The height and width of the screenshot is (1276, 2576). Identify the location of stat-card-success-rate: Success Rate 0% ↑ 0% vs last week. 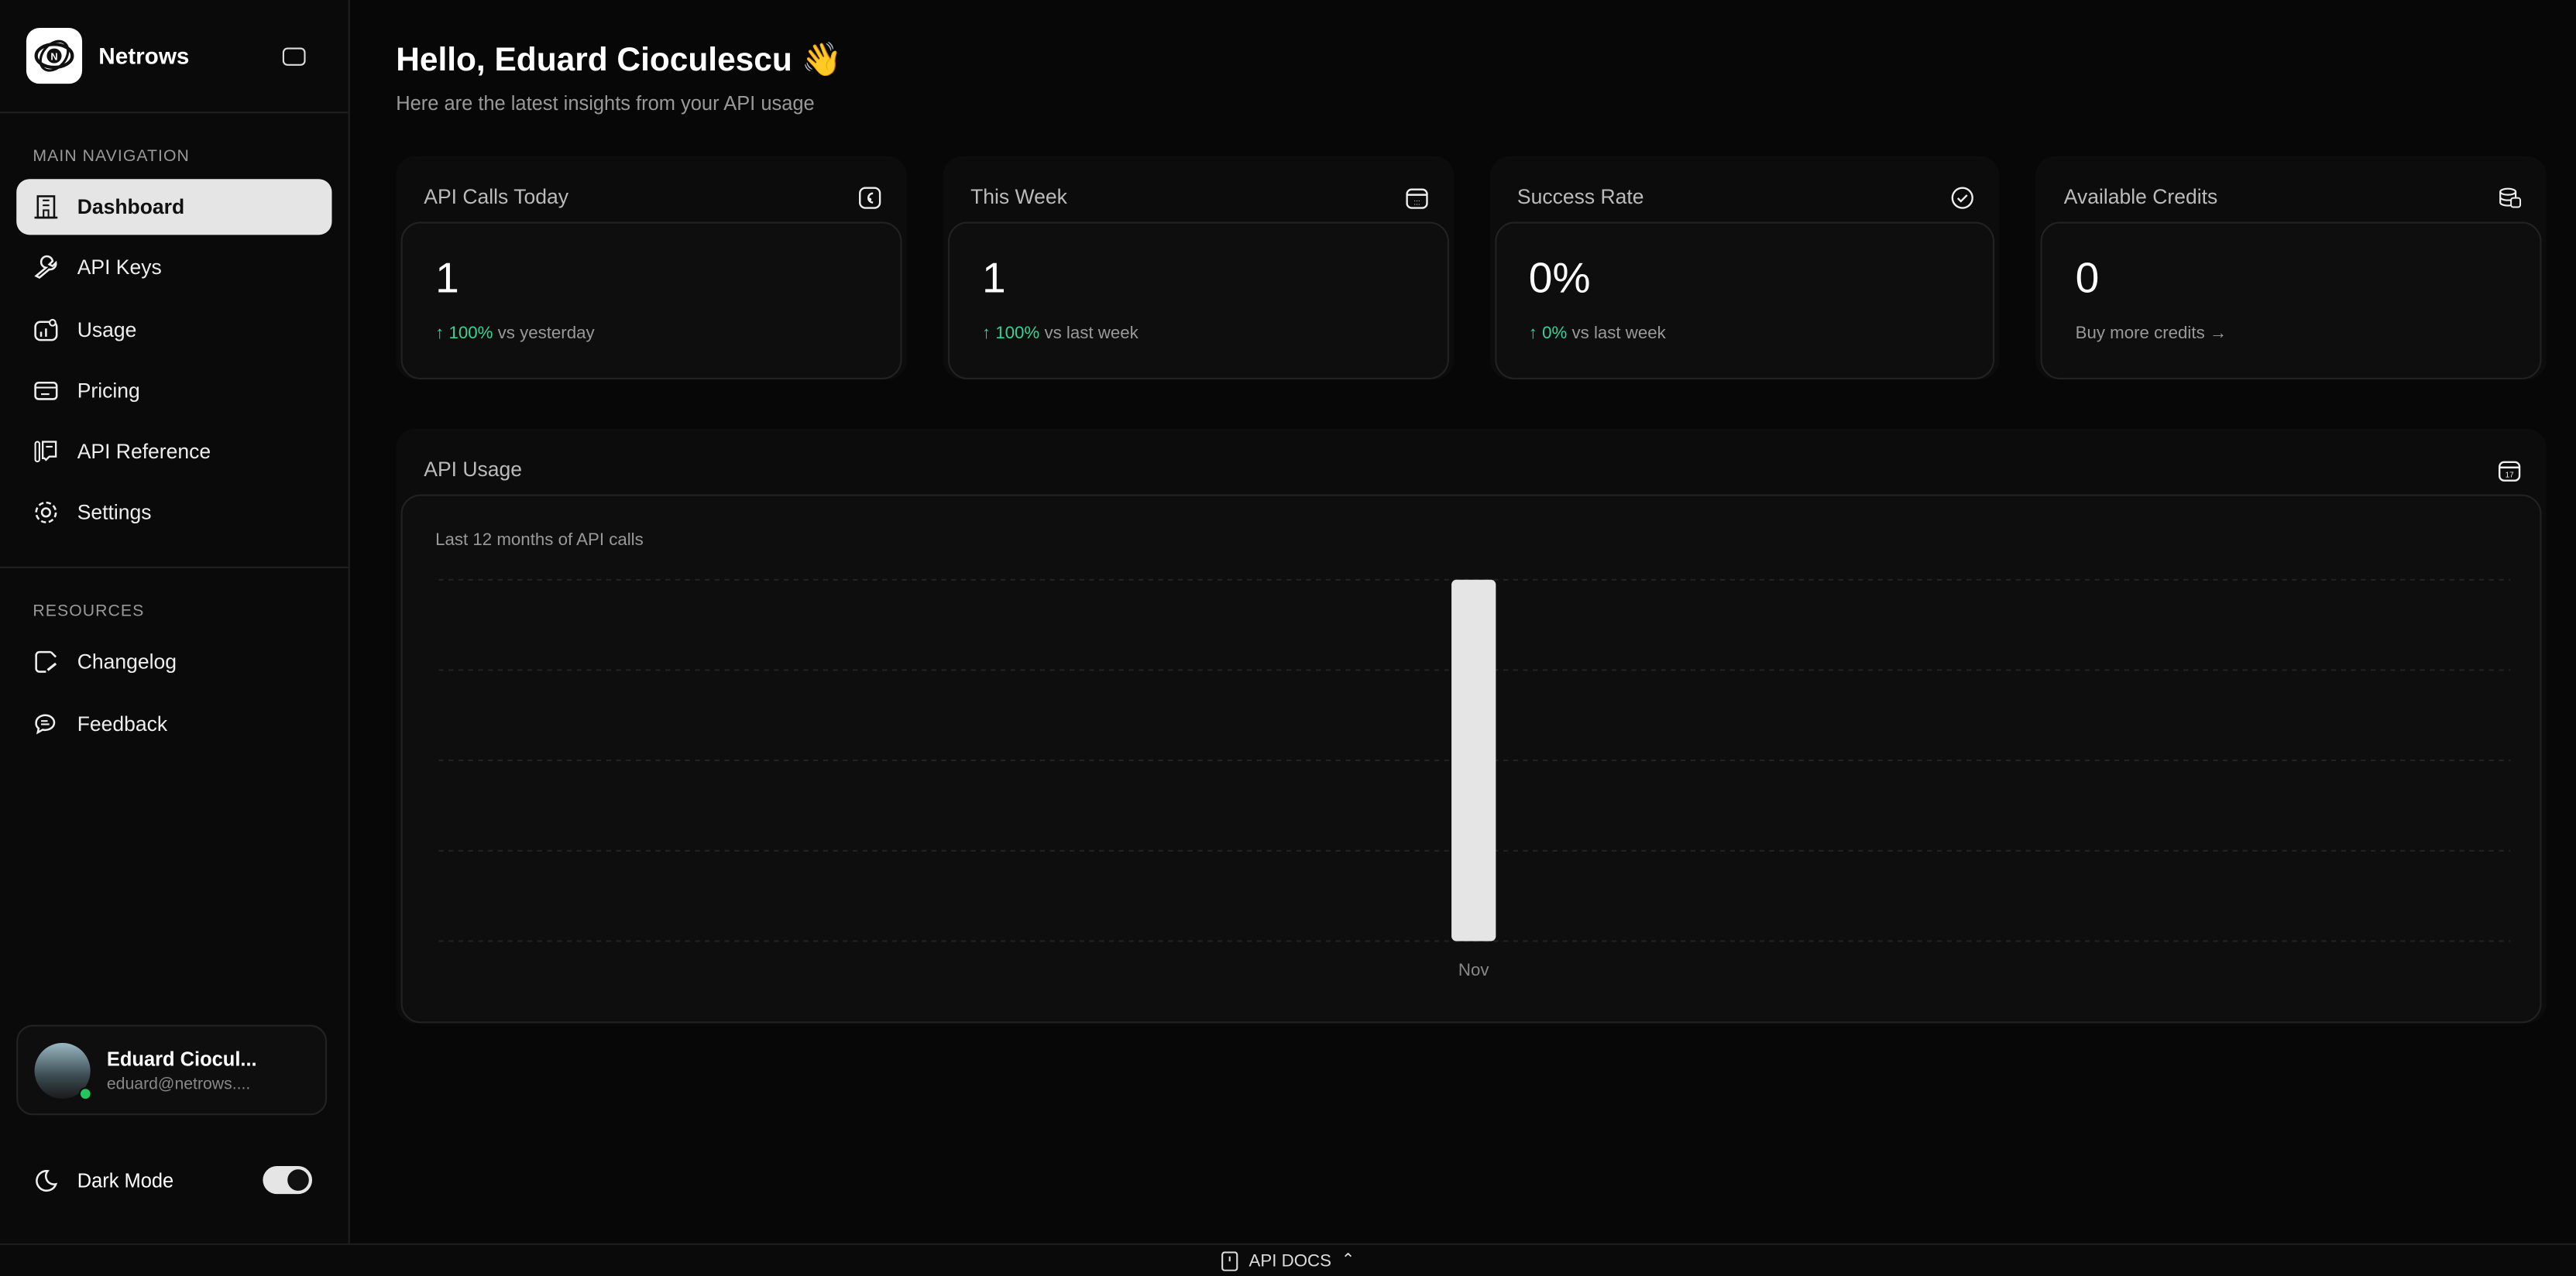
(1745, 267).